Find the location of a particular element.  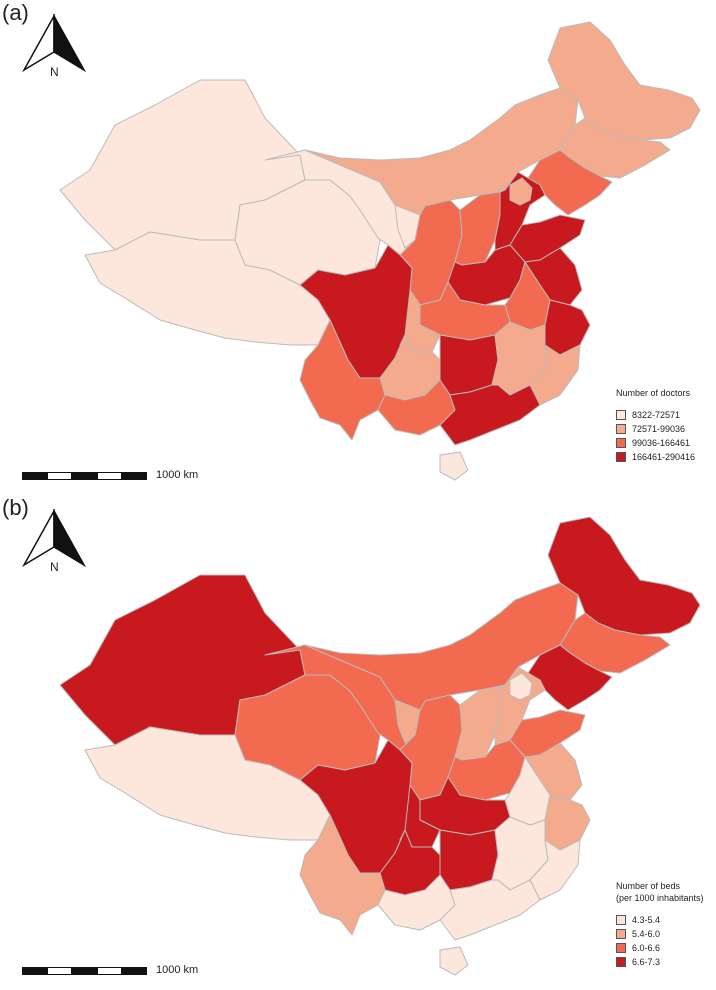

legend-label: 6.0-6.6 is located at coordinates (646, 948).